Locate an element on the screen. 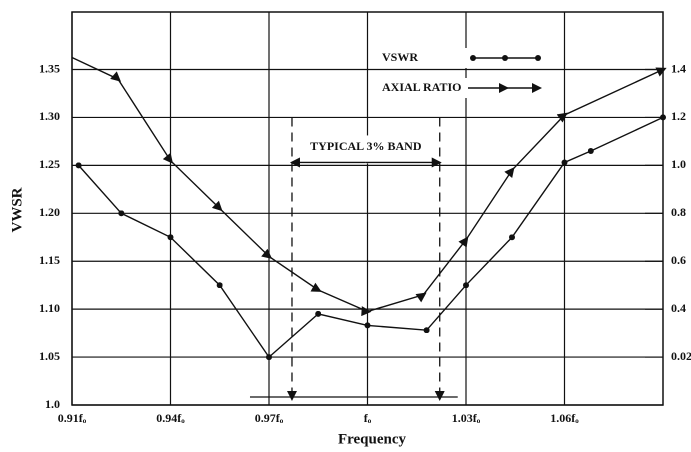 The width and height of the screenshot is (691, 452). y2-tick-label: 0.6 is located at coordinates (678, 260).